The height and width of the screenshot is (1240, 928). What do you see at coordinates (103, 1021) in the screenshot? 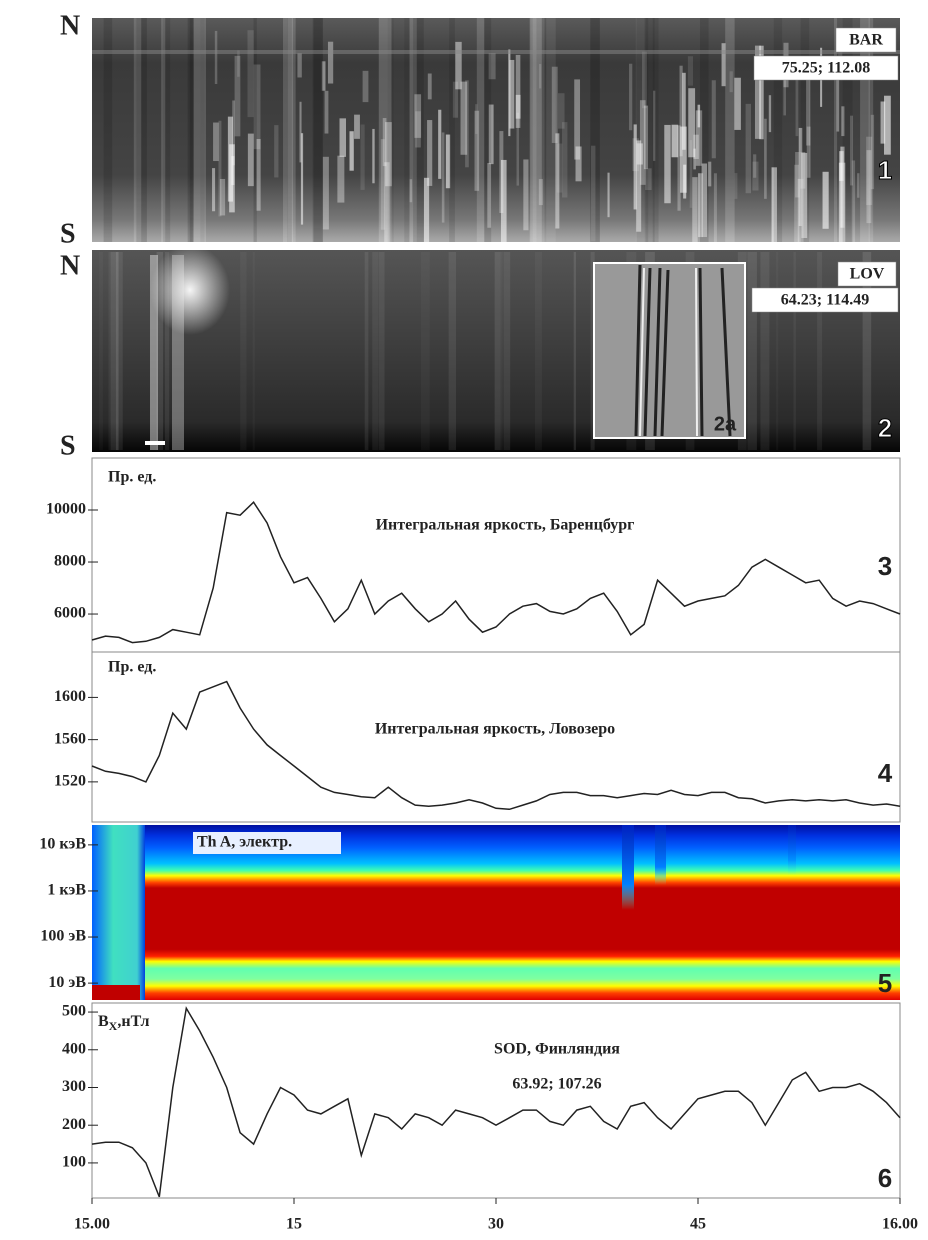
I see `y-axis-label-part: B` at bounding box center [103, 1021].